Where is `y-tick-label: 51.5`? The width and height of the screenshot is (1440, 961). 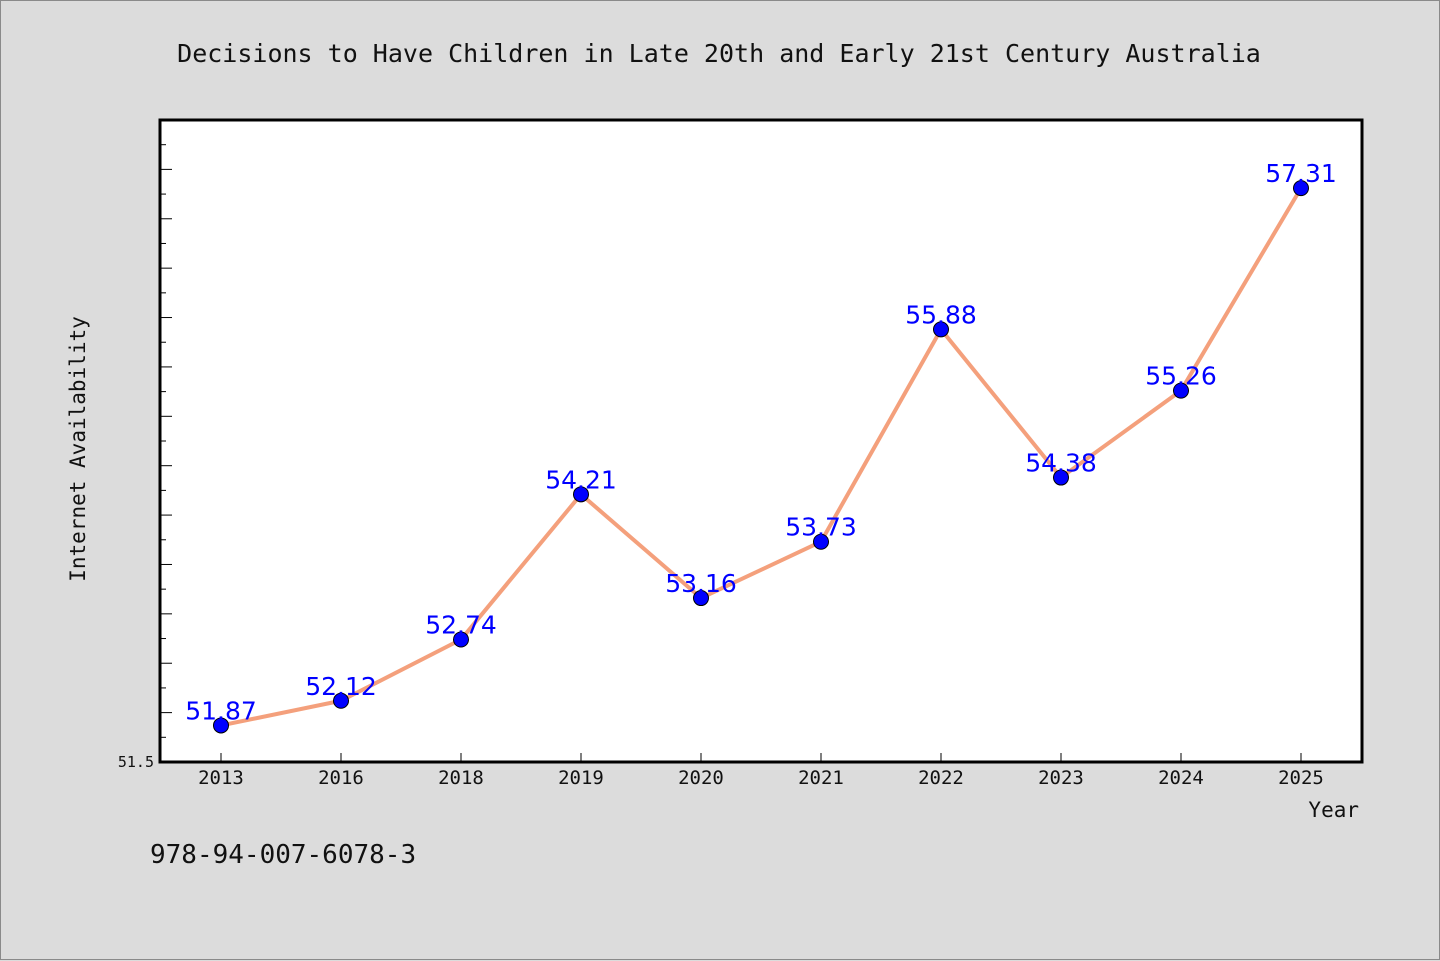
y-tick-label: 51.5 is located at coordinates (136, 762).